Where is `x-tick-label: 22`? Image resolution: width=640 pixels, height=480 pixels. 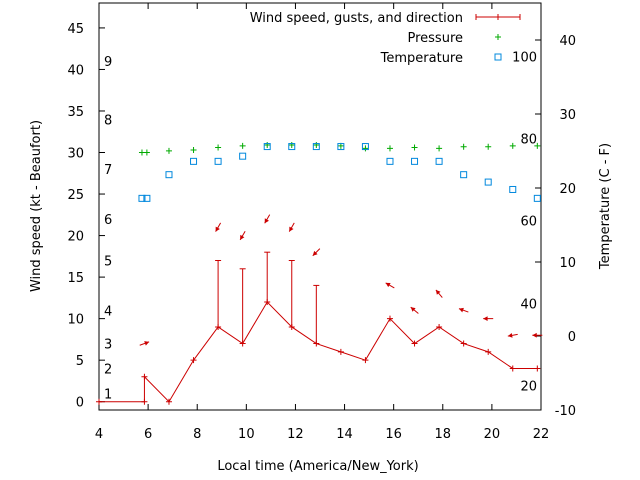
x-tick-label: 22 is located at coordinates (541, 434).